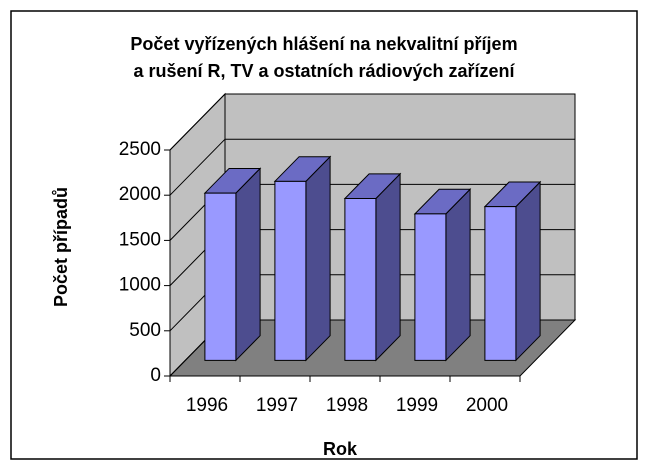 The image size is (648, 470). I want to click on y-tick-label: 0, so click(155, 375).